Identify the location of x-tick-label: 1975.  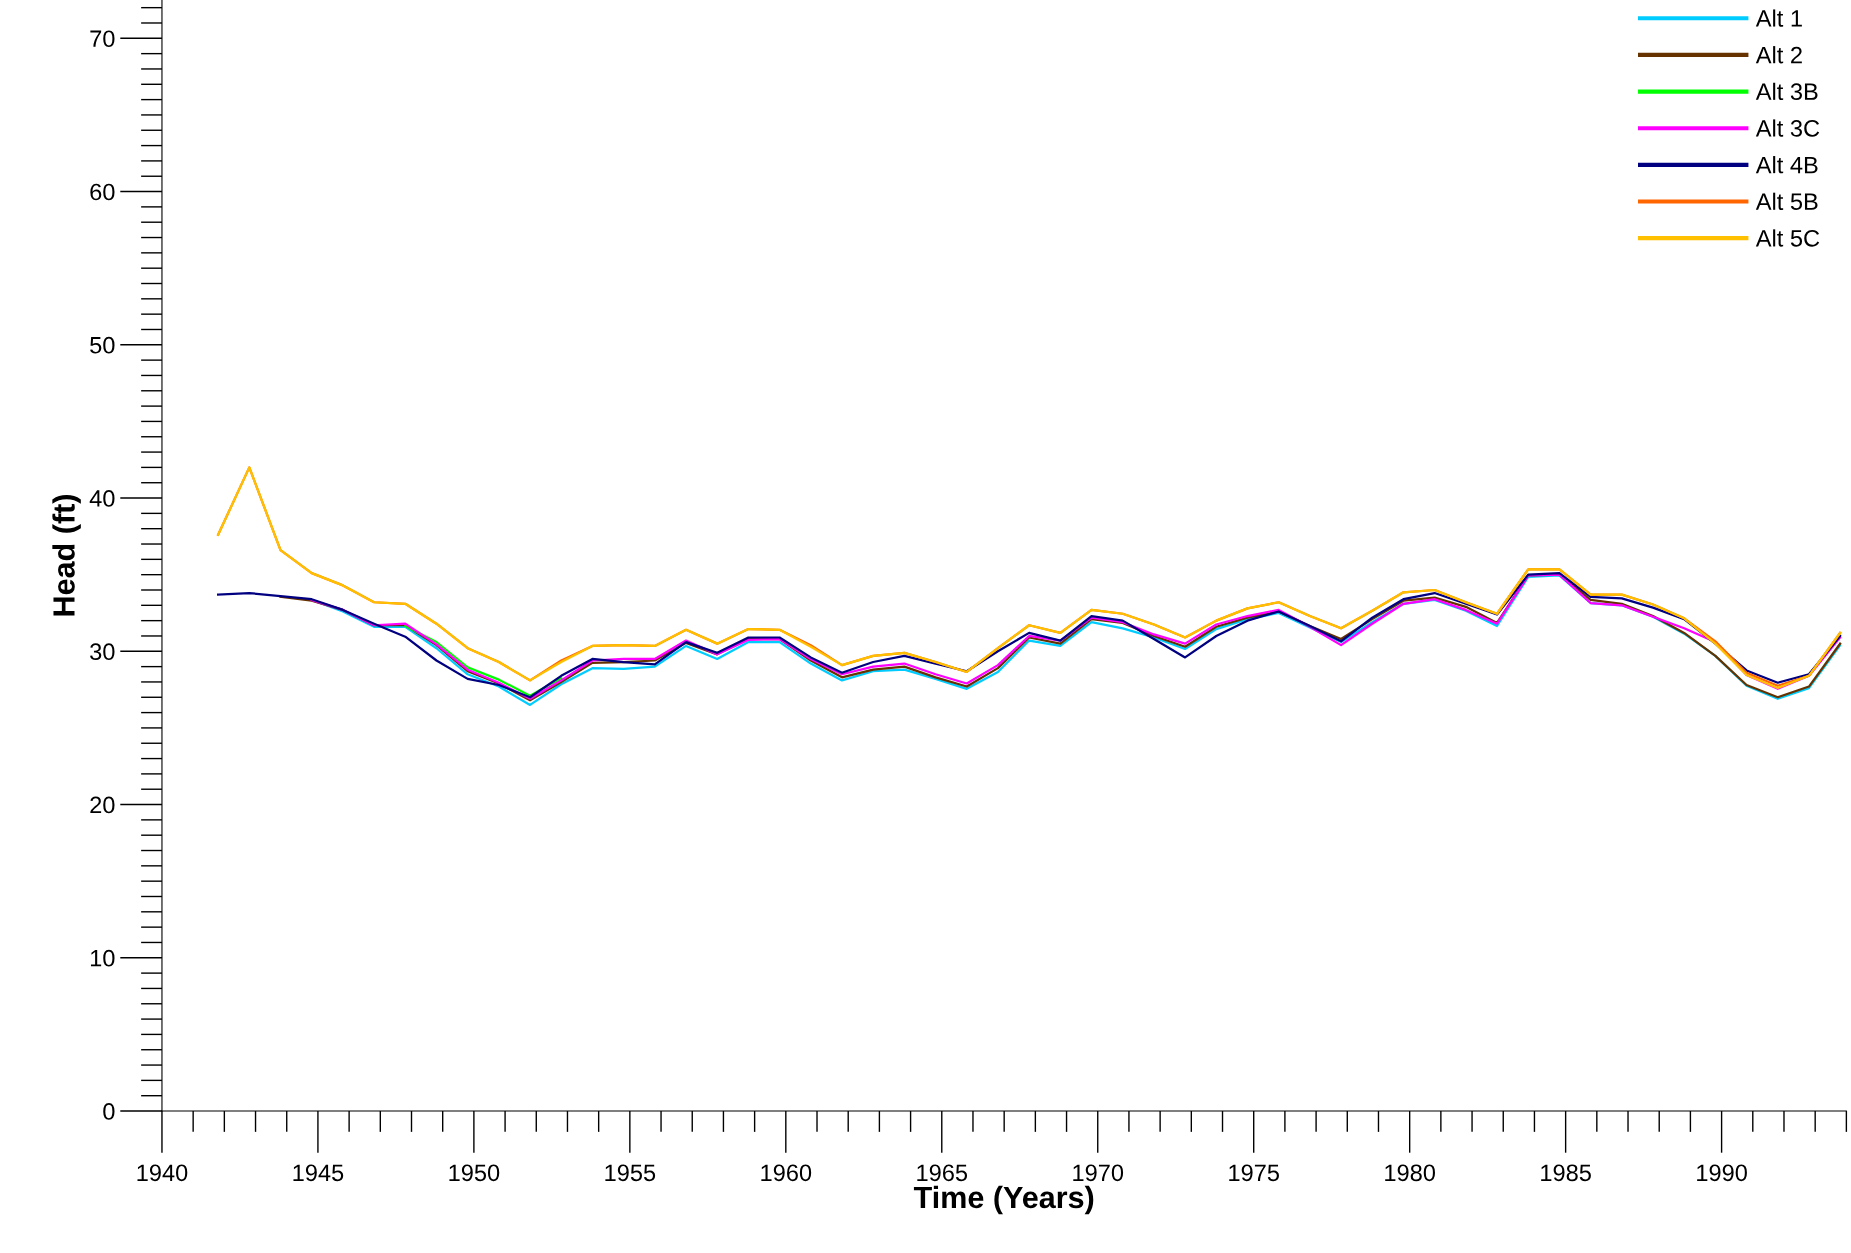
(1254, 1173).